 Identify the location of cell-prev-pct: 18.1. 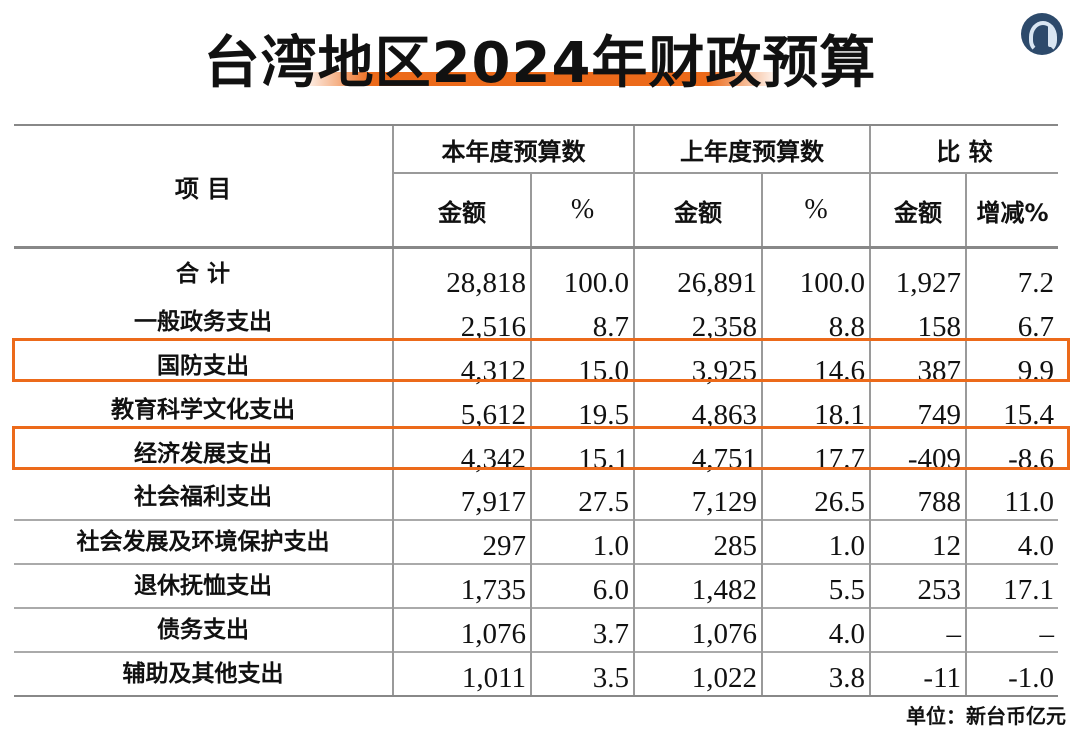
(815, 409).